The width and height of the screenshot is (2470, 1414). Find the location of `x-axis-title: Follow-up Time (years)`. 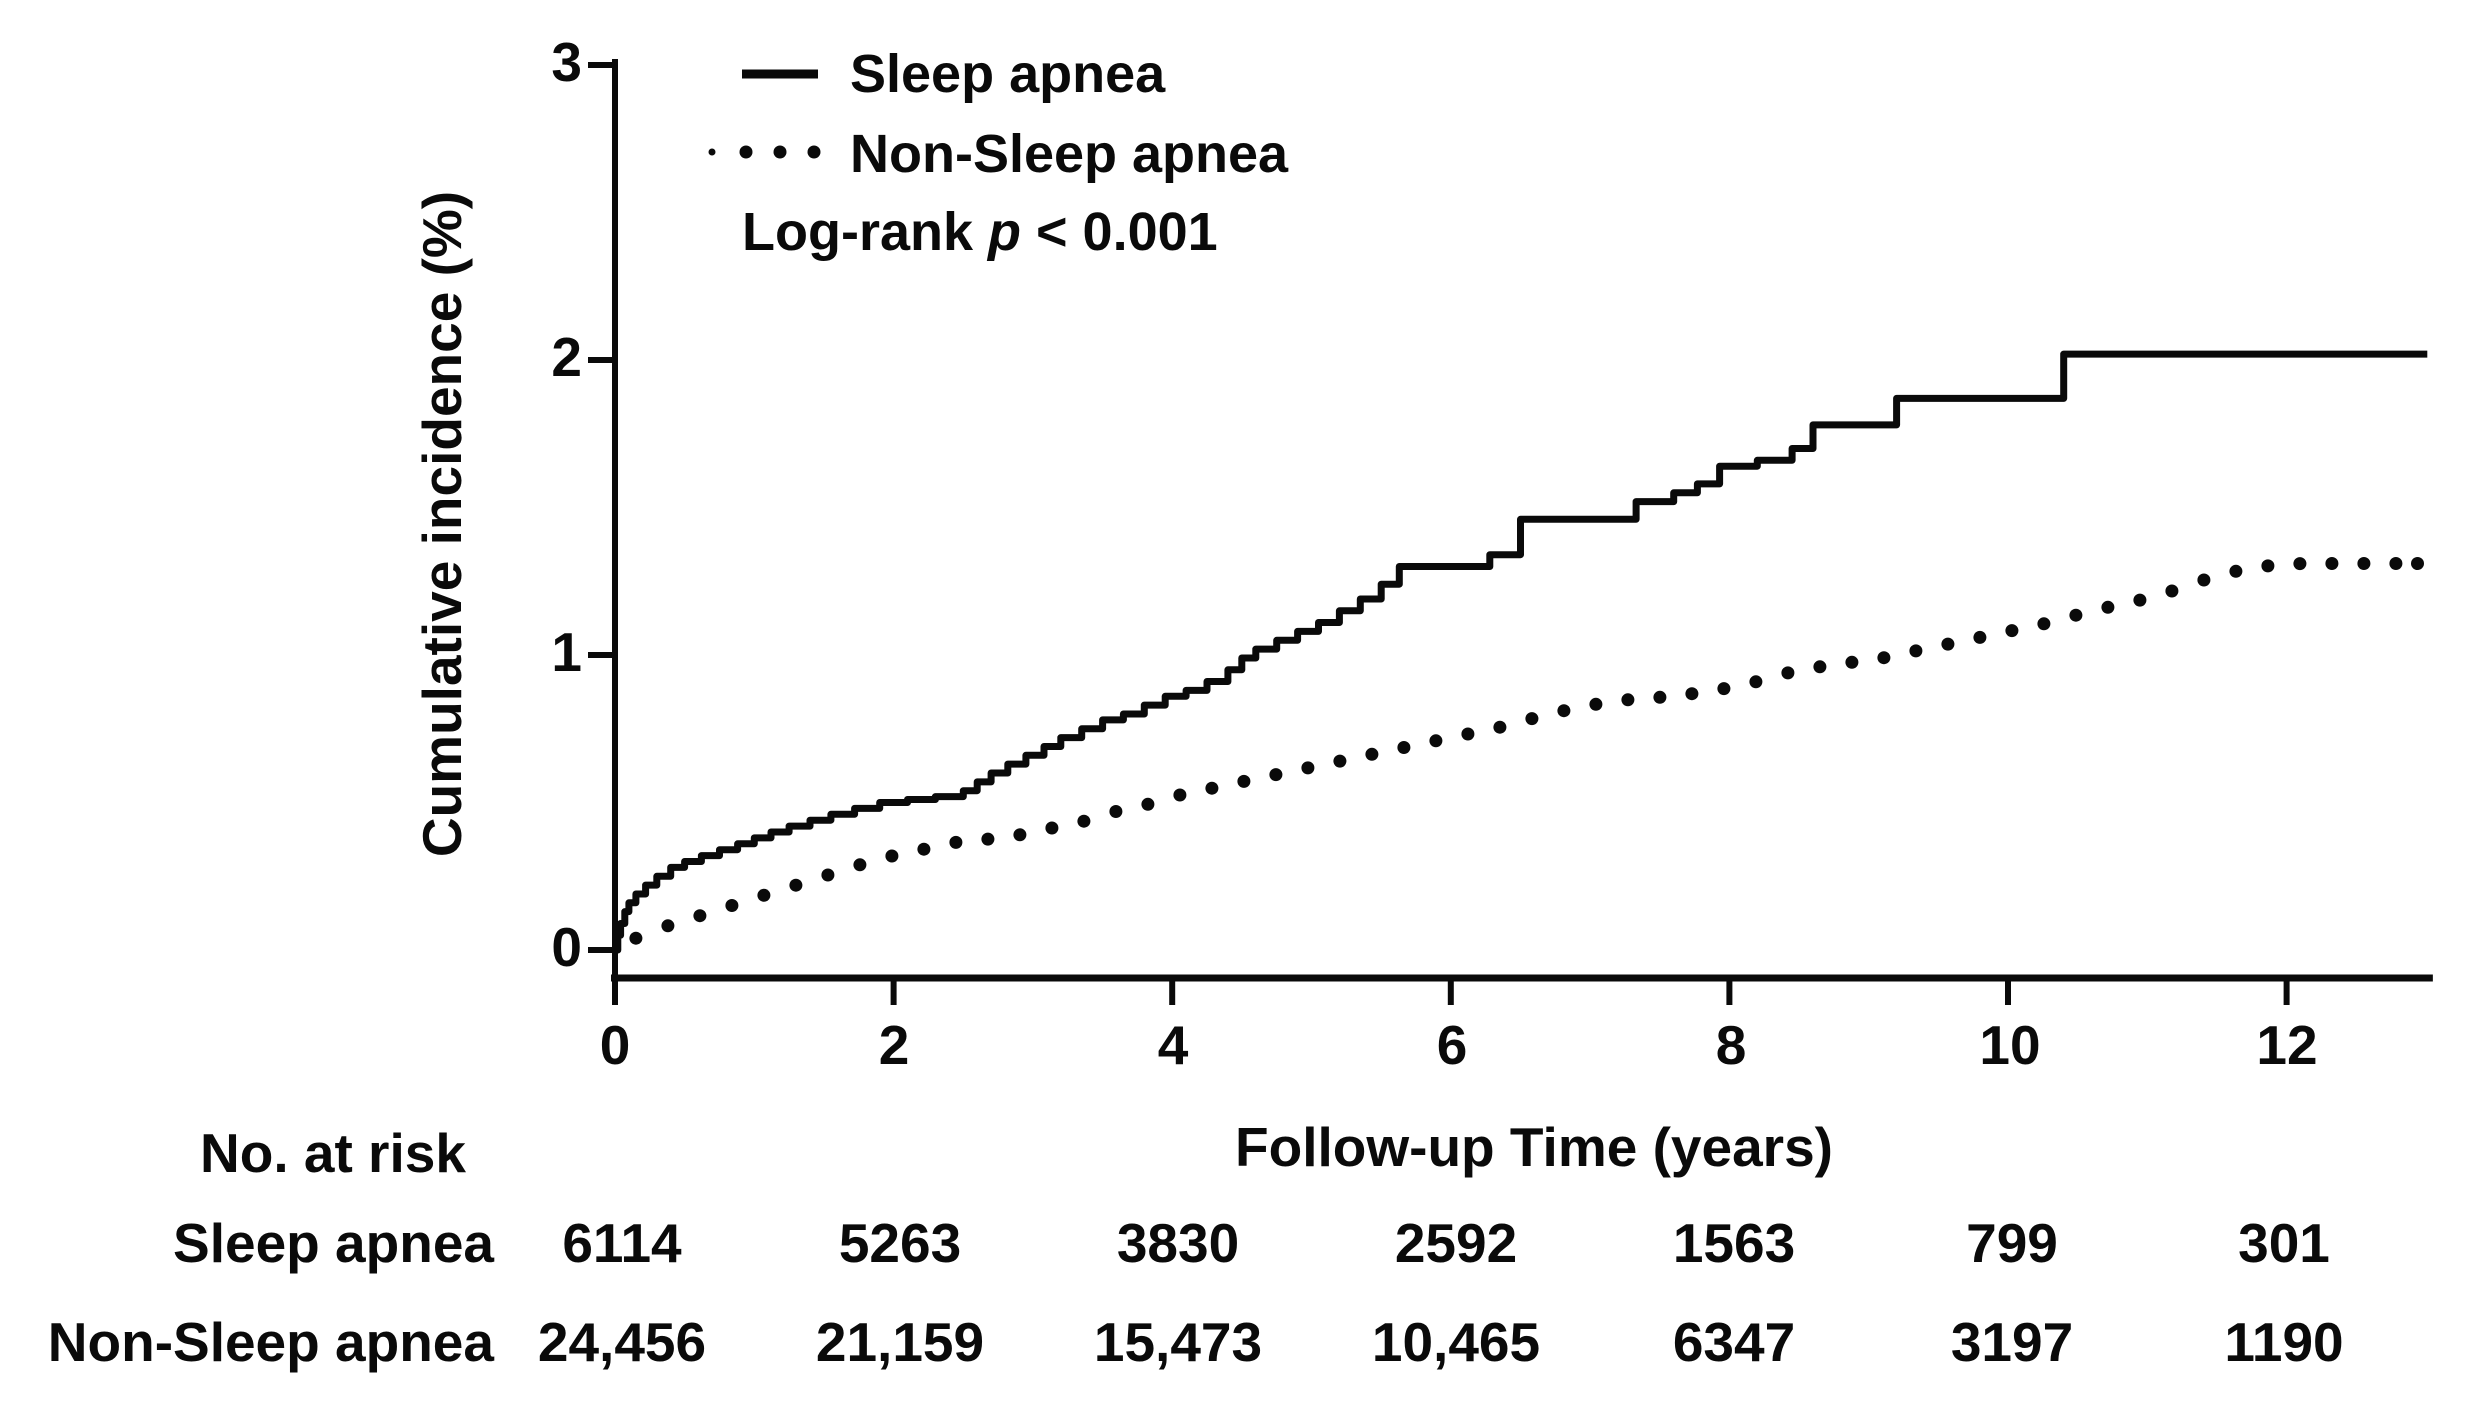

x-axis-title: Follow-up Time (years) is located at coordinates (1534, 1147).